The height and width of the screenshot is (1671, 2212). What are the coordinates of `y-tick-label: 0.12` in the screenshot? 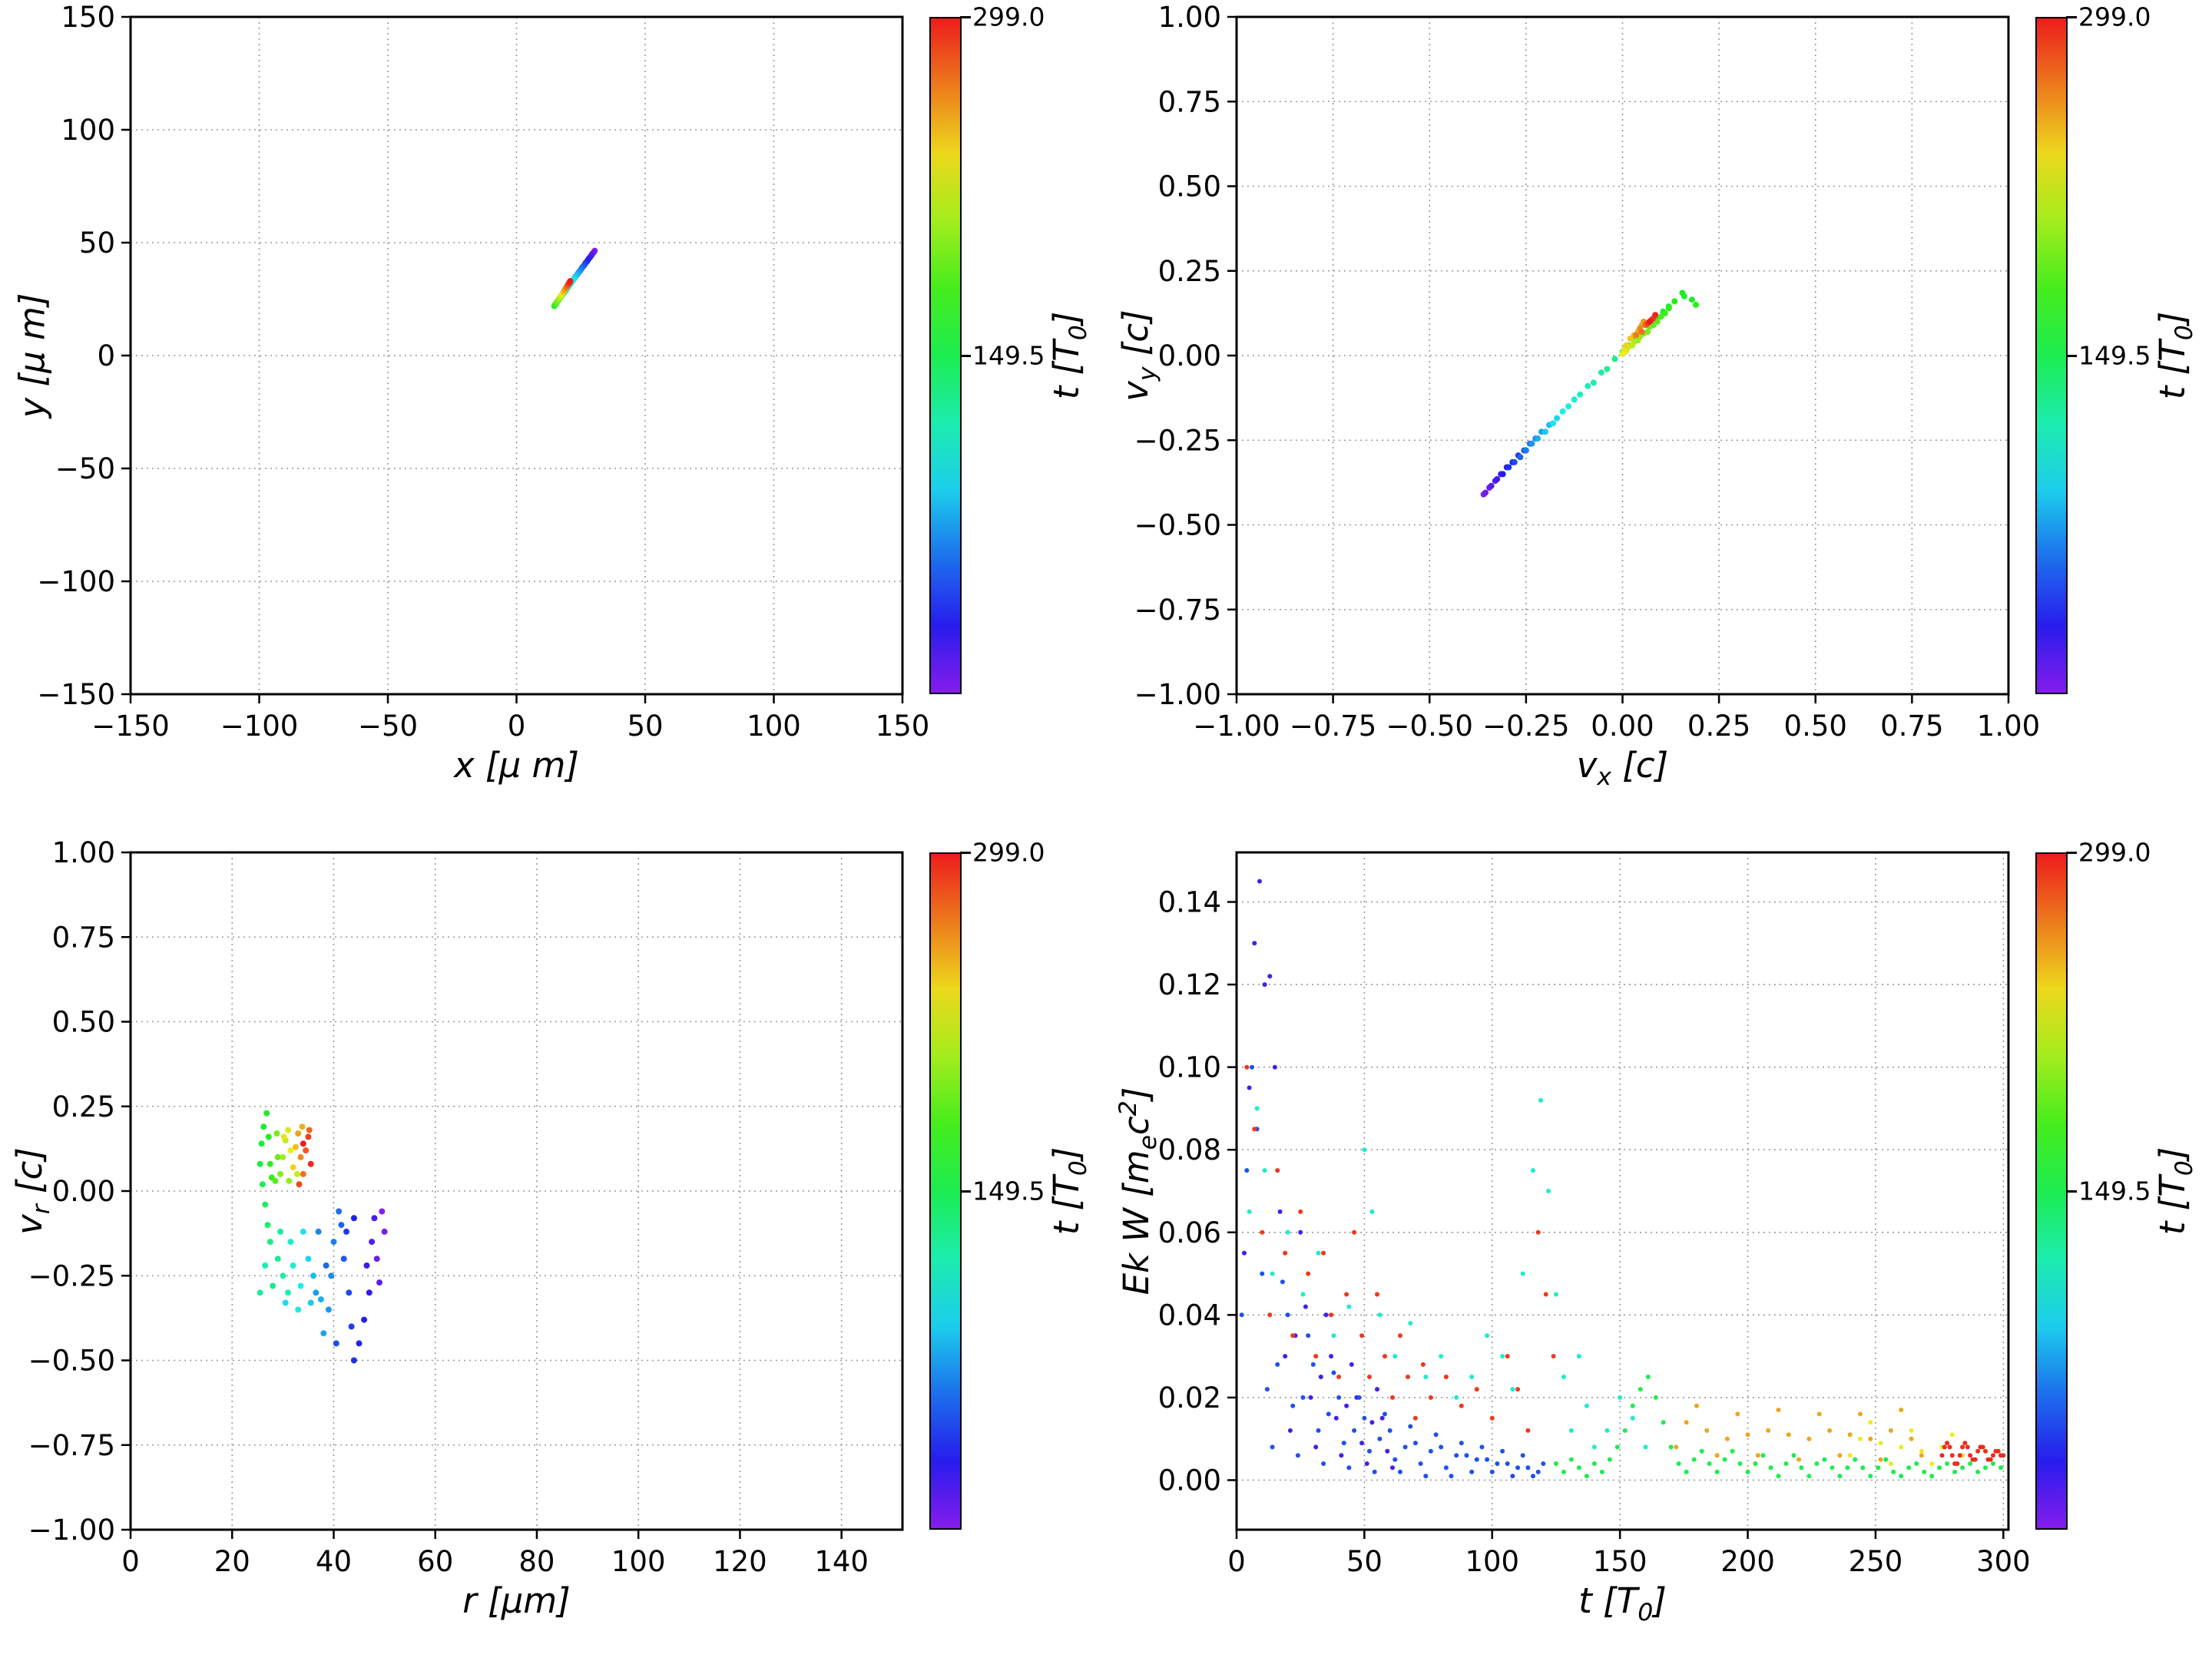 It's located at (1190, 984).